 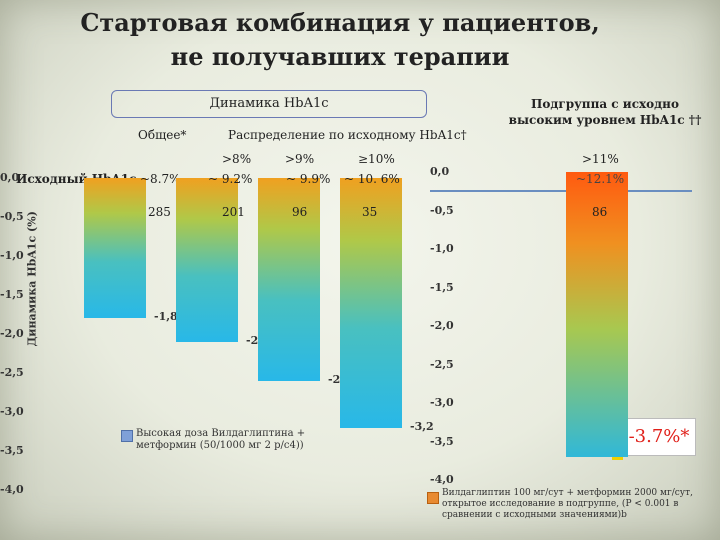 I want to click on n-value: 86, so click(x=600, y=212).